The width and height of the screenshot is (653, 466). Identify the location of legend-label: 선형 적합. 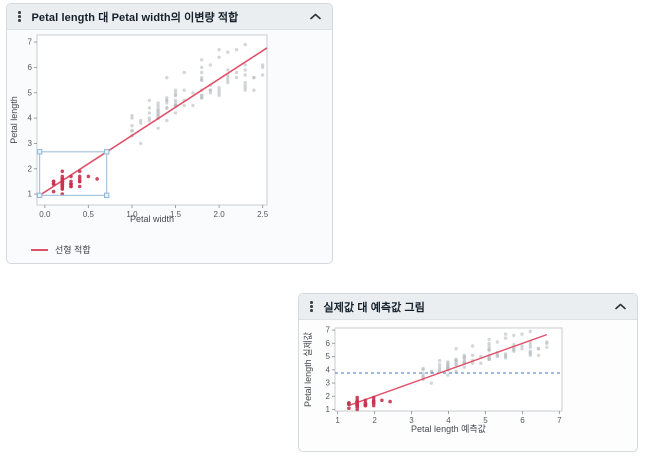
(73, 250).